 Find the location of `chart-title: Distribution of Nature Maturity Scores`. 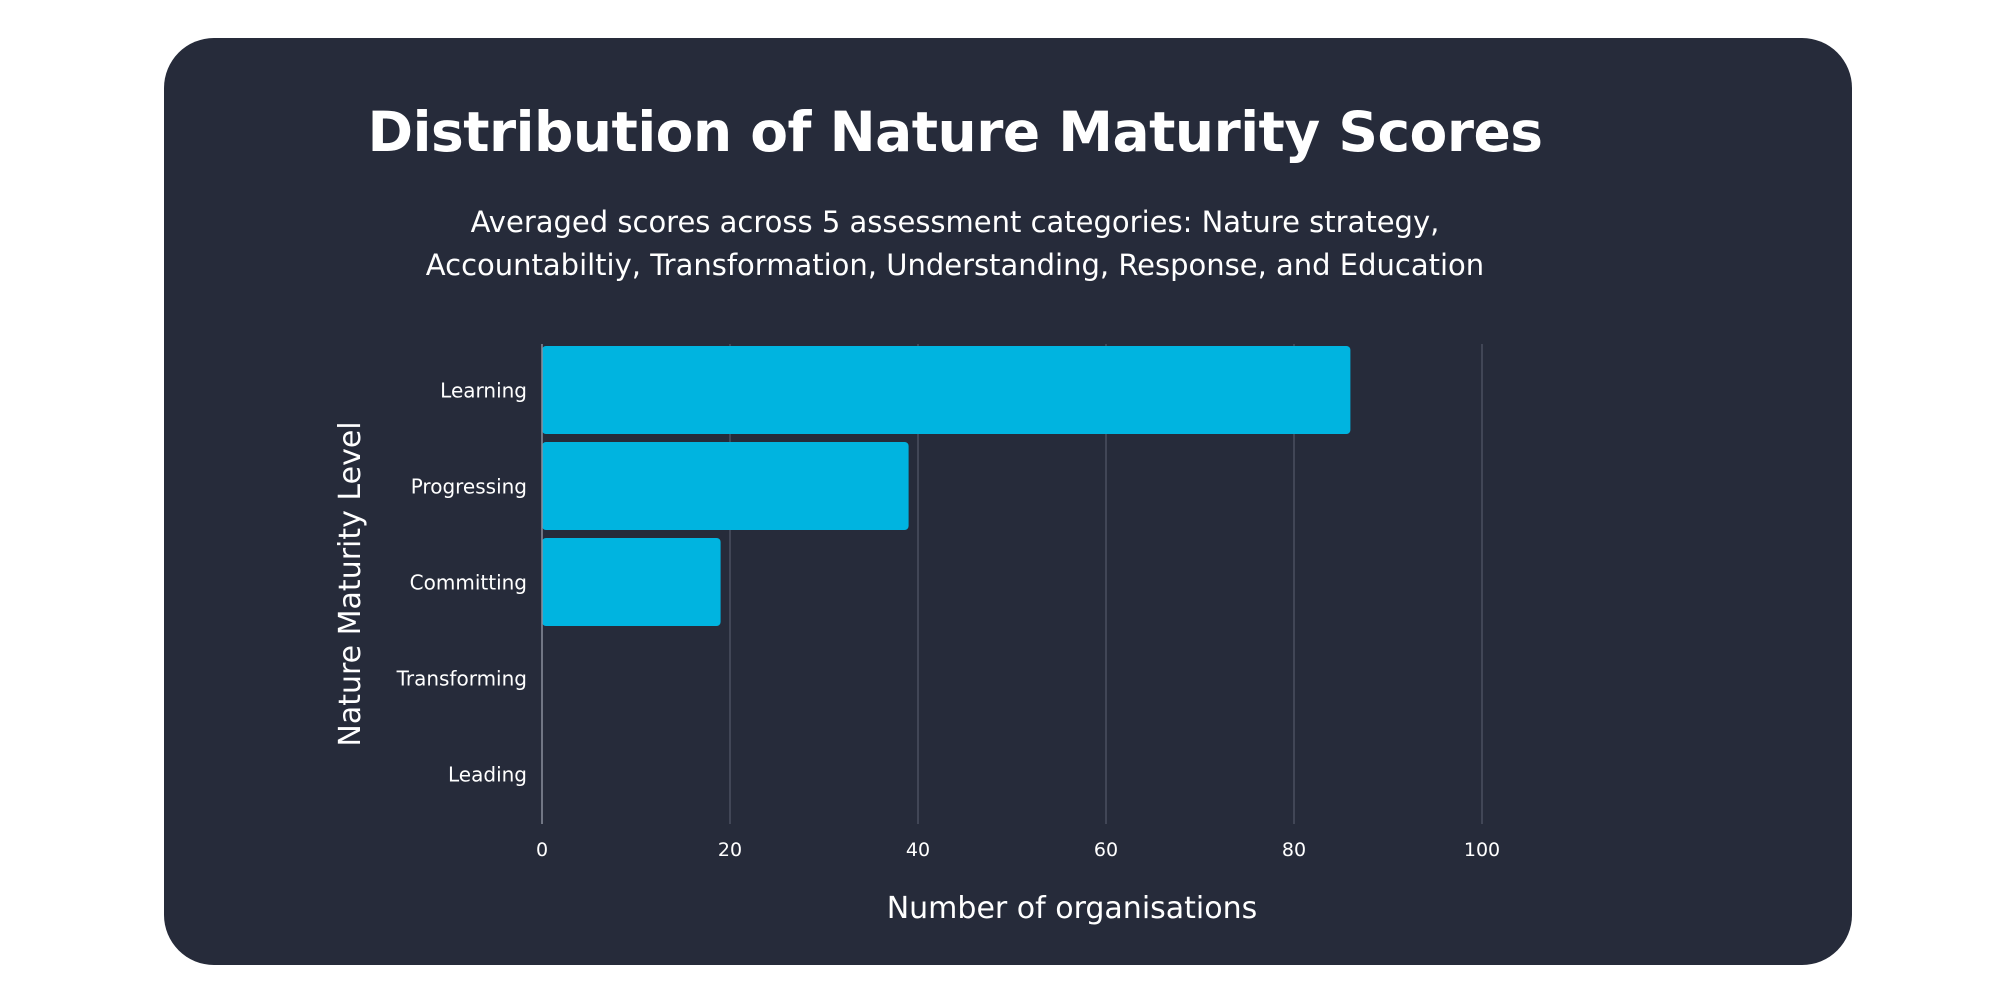

chart-title: Distribution of Nature Maturity Scores is located at coordinates (955, 132).